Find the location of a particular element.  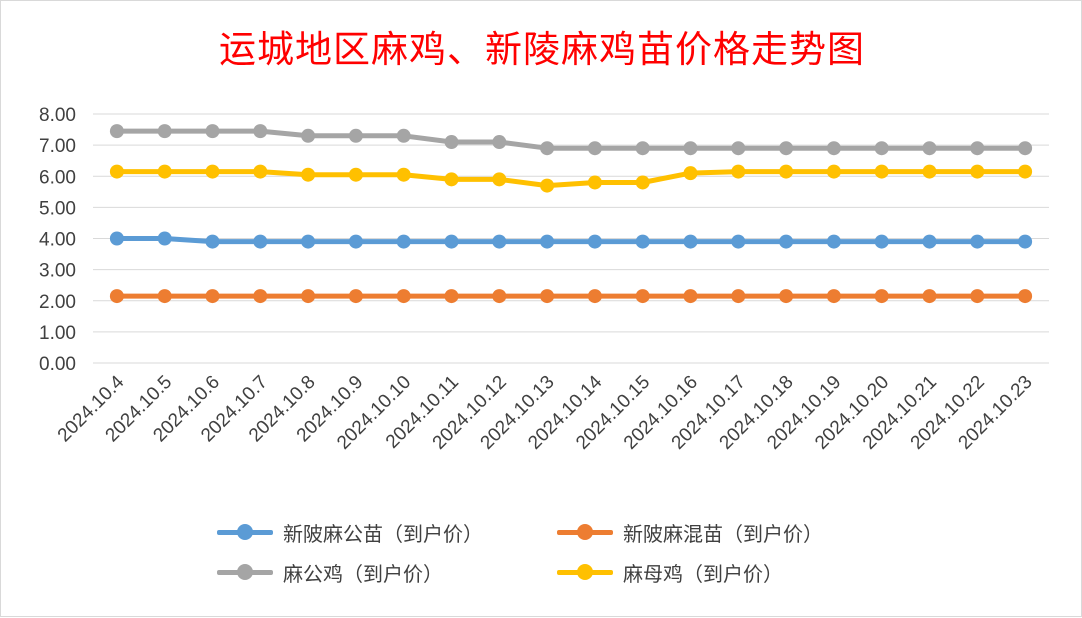

y-tick-label: 4.00 is located at coordinates (57, 240).